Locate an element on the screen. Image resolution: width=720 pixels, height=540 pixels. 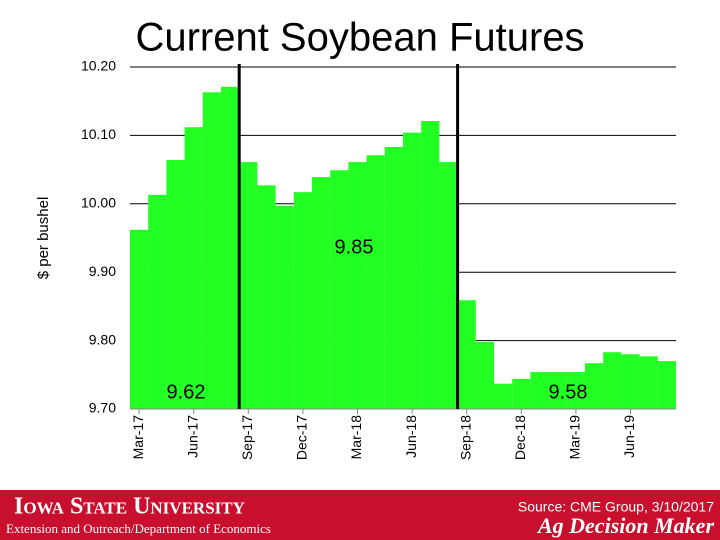
chart-title: Current Soybean Futures is located at coordinates (359, 38).